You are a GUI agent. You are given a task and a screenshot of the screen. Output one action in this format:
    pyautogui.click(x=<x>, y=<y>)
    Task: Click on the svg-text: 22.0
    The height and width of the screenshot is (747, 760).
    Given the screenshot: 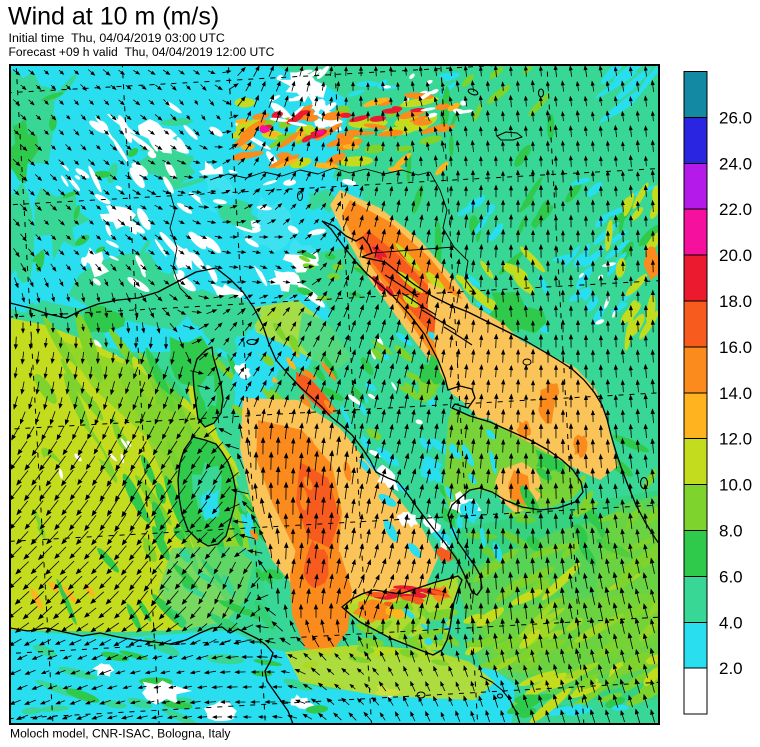 What is the action you would take?
    pyautogui.click(x=735, y=209)
    